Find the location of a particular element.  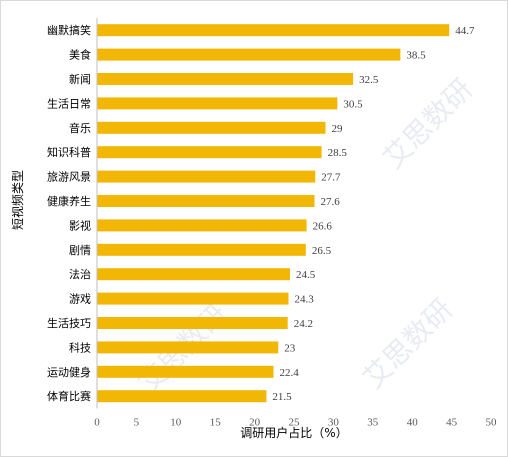

category-label-2: 新闻 is located at coordinates (80, 79).